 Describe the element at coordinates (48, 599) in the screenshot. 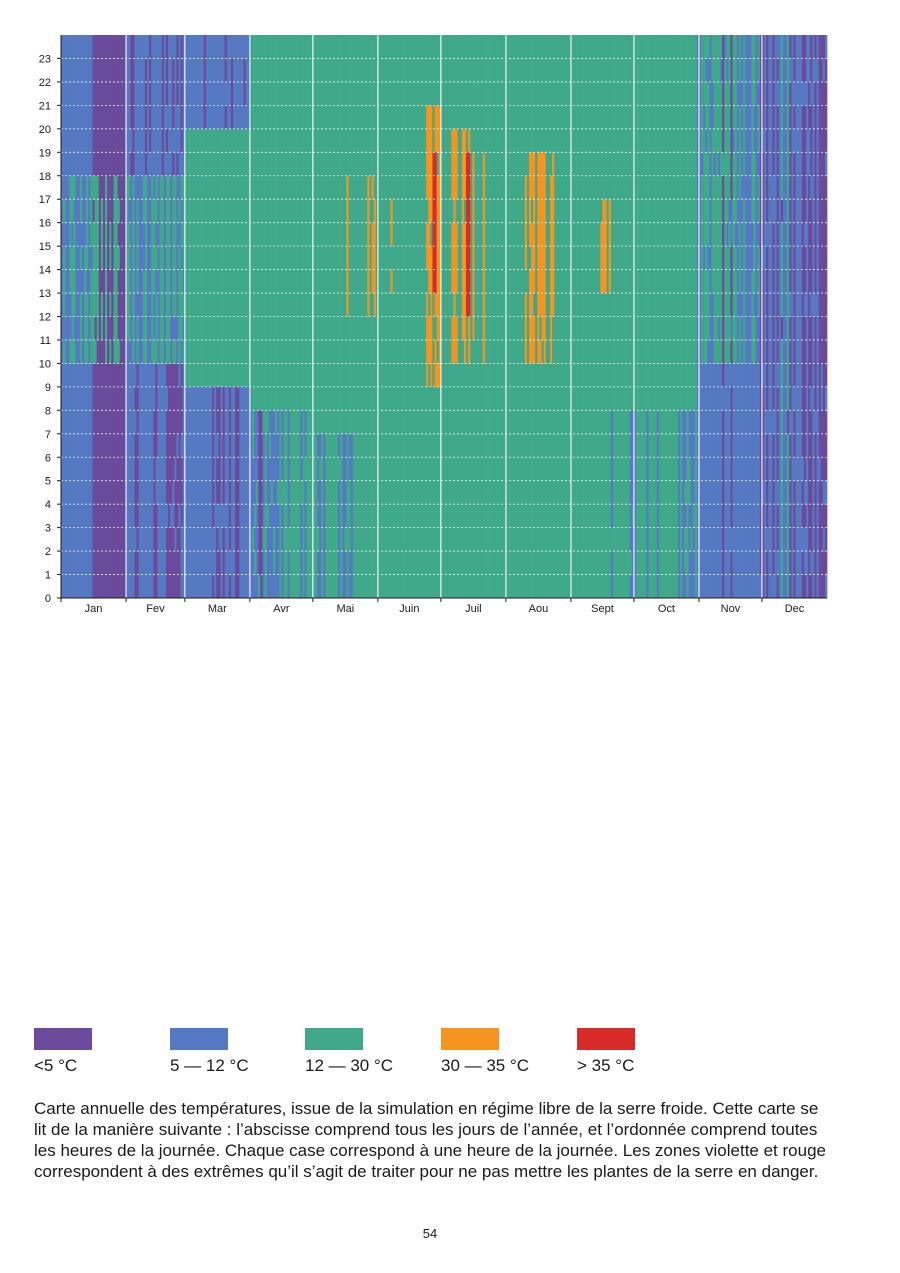

I see `y-tick-label: 0` at that location.